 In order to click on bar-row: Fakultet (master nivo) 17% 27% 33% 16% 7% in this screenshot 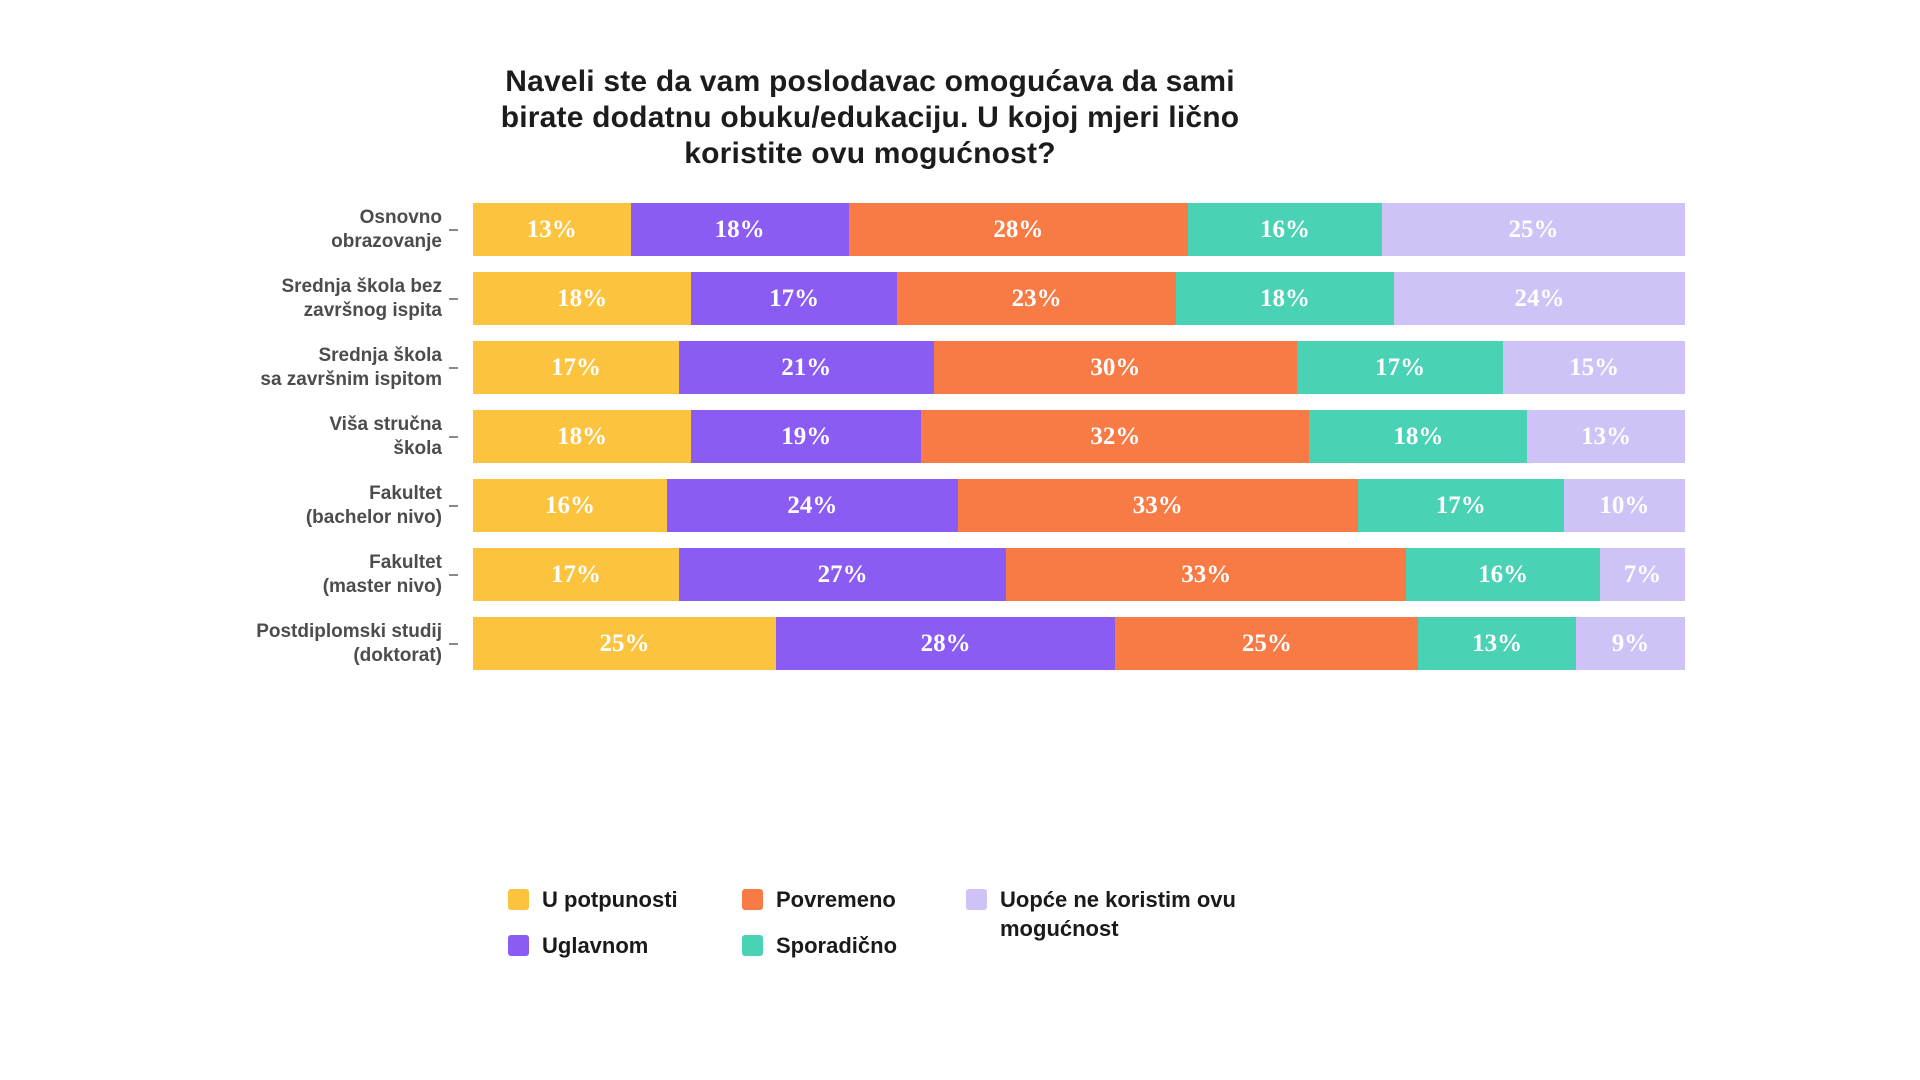, I will do `click(842, 574)`.